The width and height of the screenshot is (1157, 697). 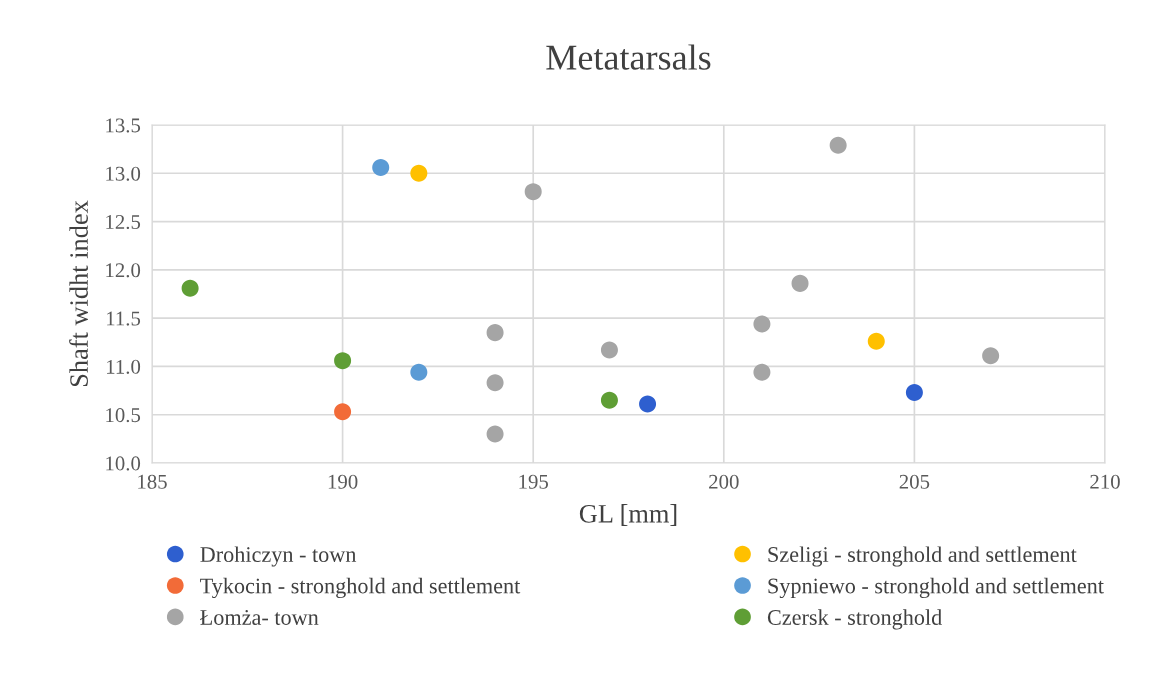 I want to click on y-axis-title: Shaft widht index, so click(x=78, y=293).